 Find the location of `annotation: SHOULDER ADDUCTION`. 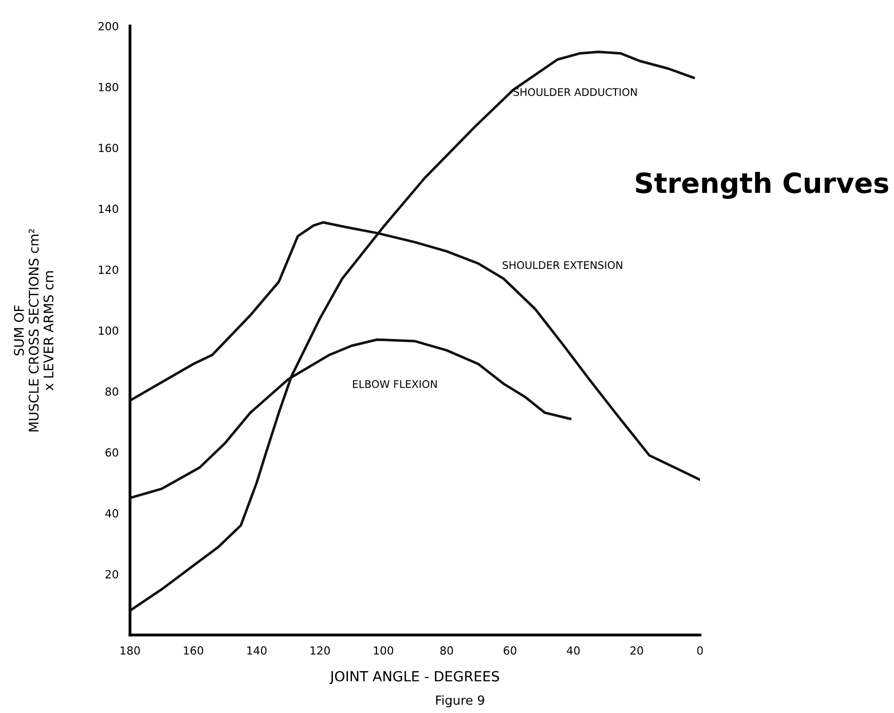

annotation: SHOULDER ADDUCTION is located at coordinates (575, 92).